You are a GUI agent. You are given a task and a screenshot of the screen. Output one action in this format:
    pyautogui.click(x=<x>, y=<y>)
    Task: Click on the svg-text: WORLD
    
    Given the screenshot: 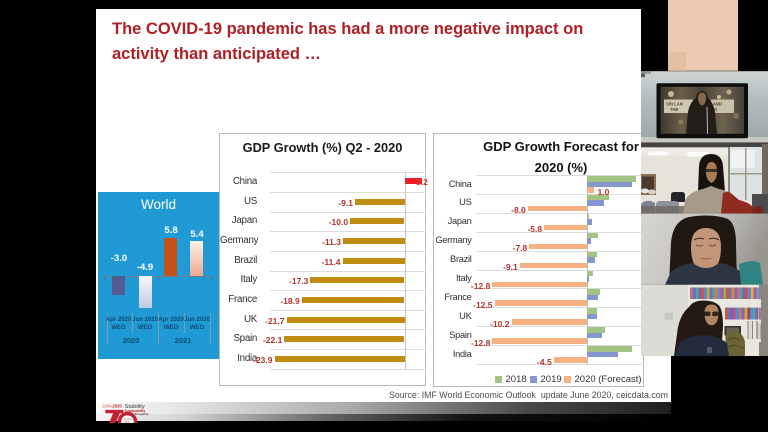 What is the action you would take?
    pyautogui.click(x=128, y=420)
    